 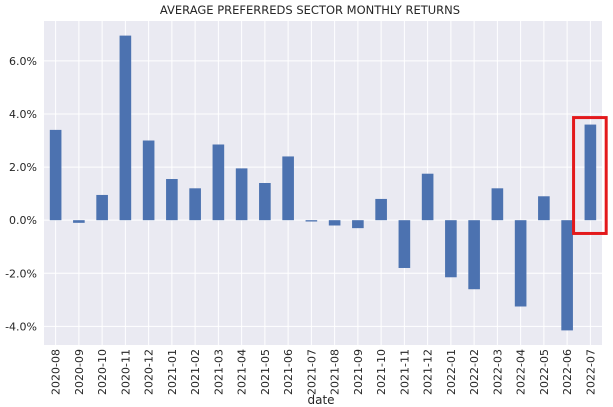 What do you see at coordinates (311, 372) in the screenshot?
I see `x-tick-label: 2021-07` at bounding box center [311, 372].